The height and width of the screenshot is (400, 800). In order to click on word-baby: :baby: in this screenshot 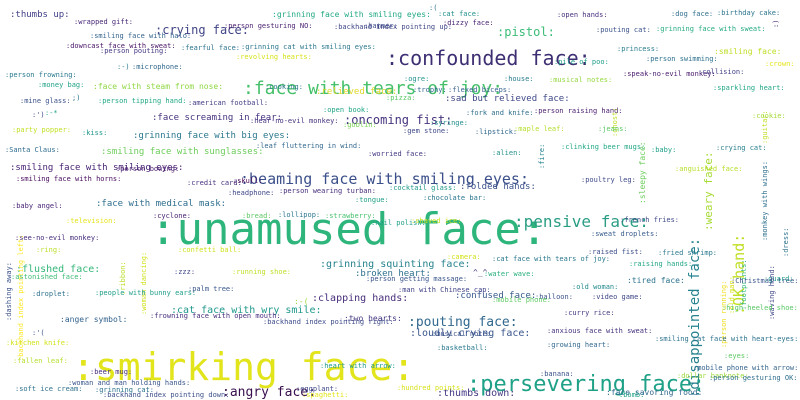, I will do `click(664, 150)`.